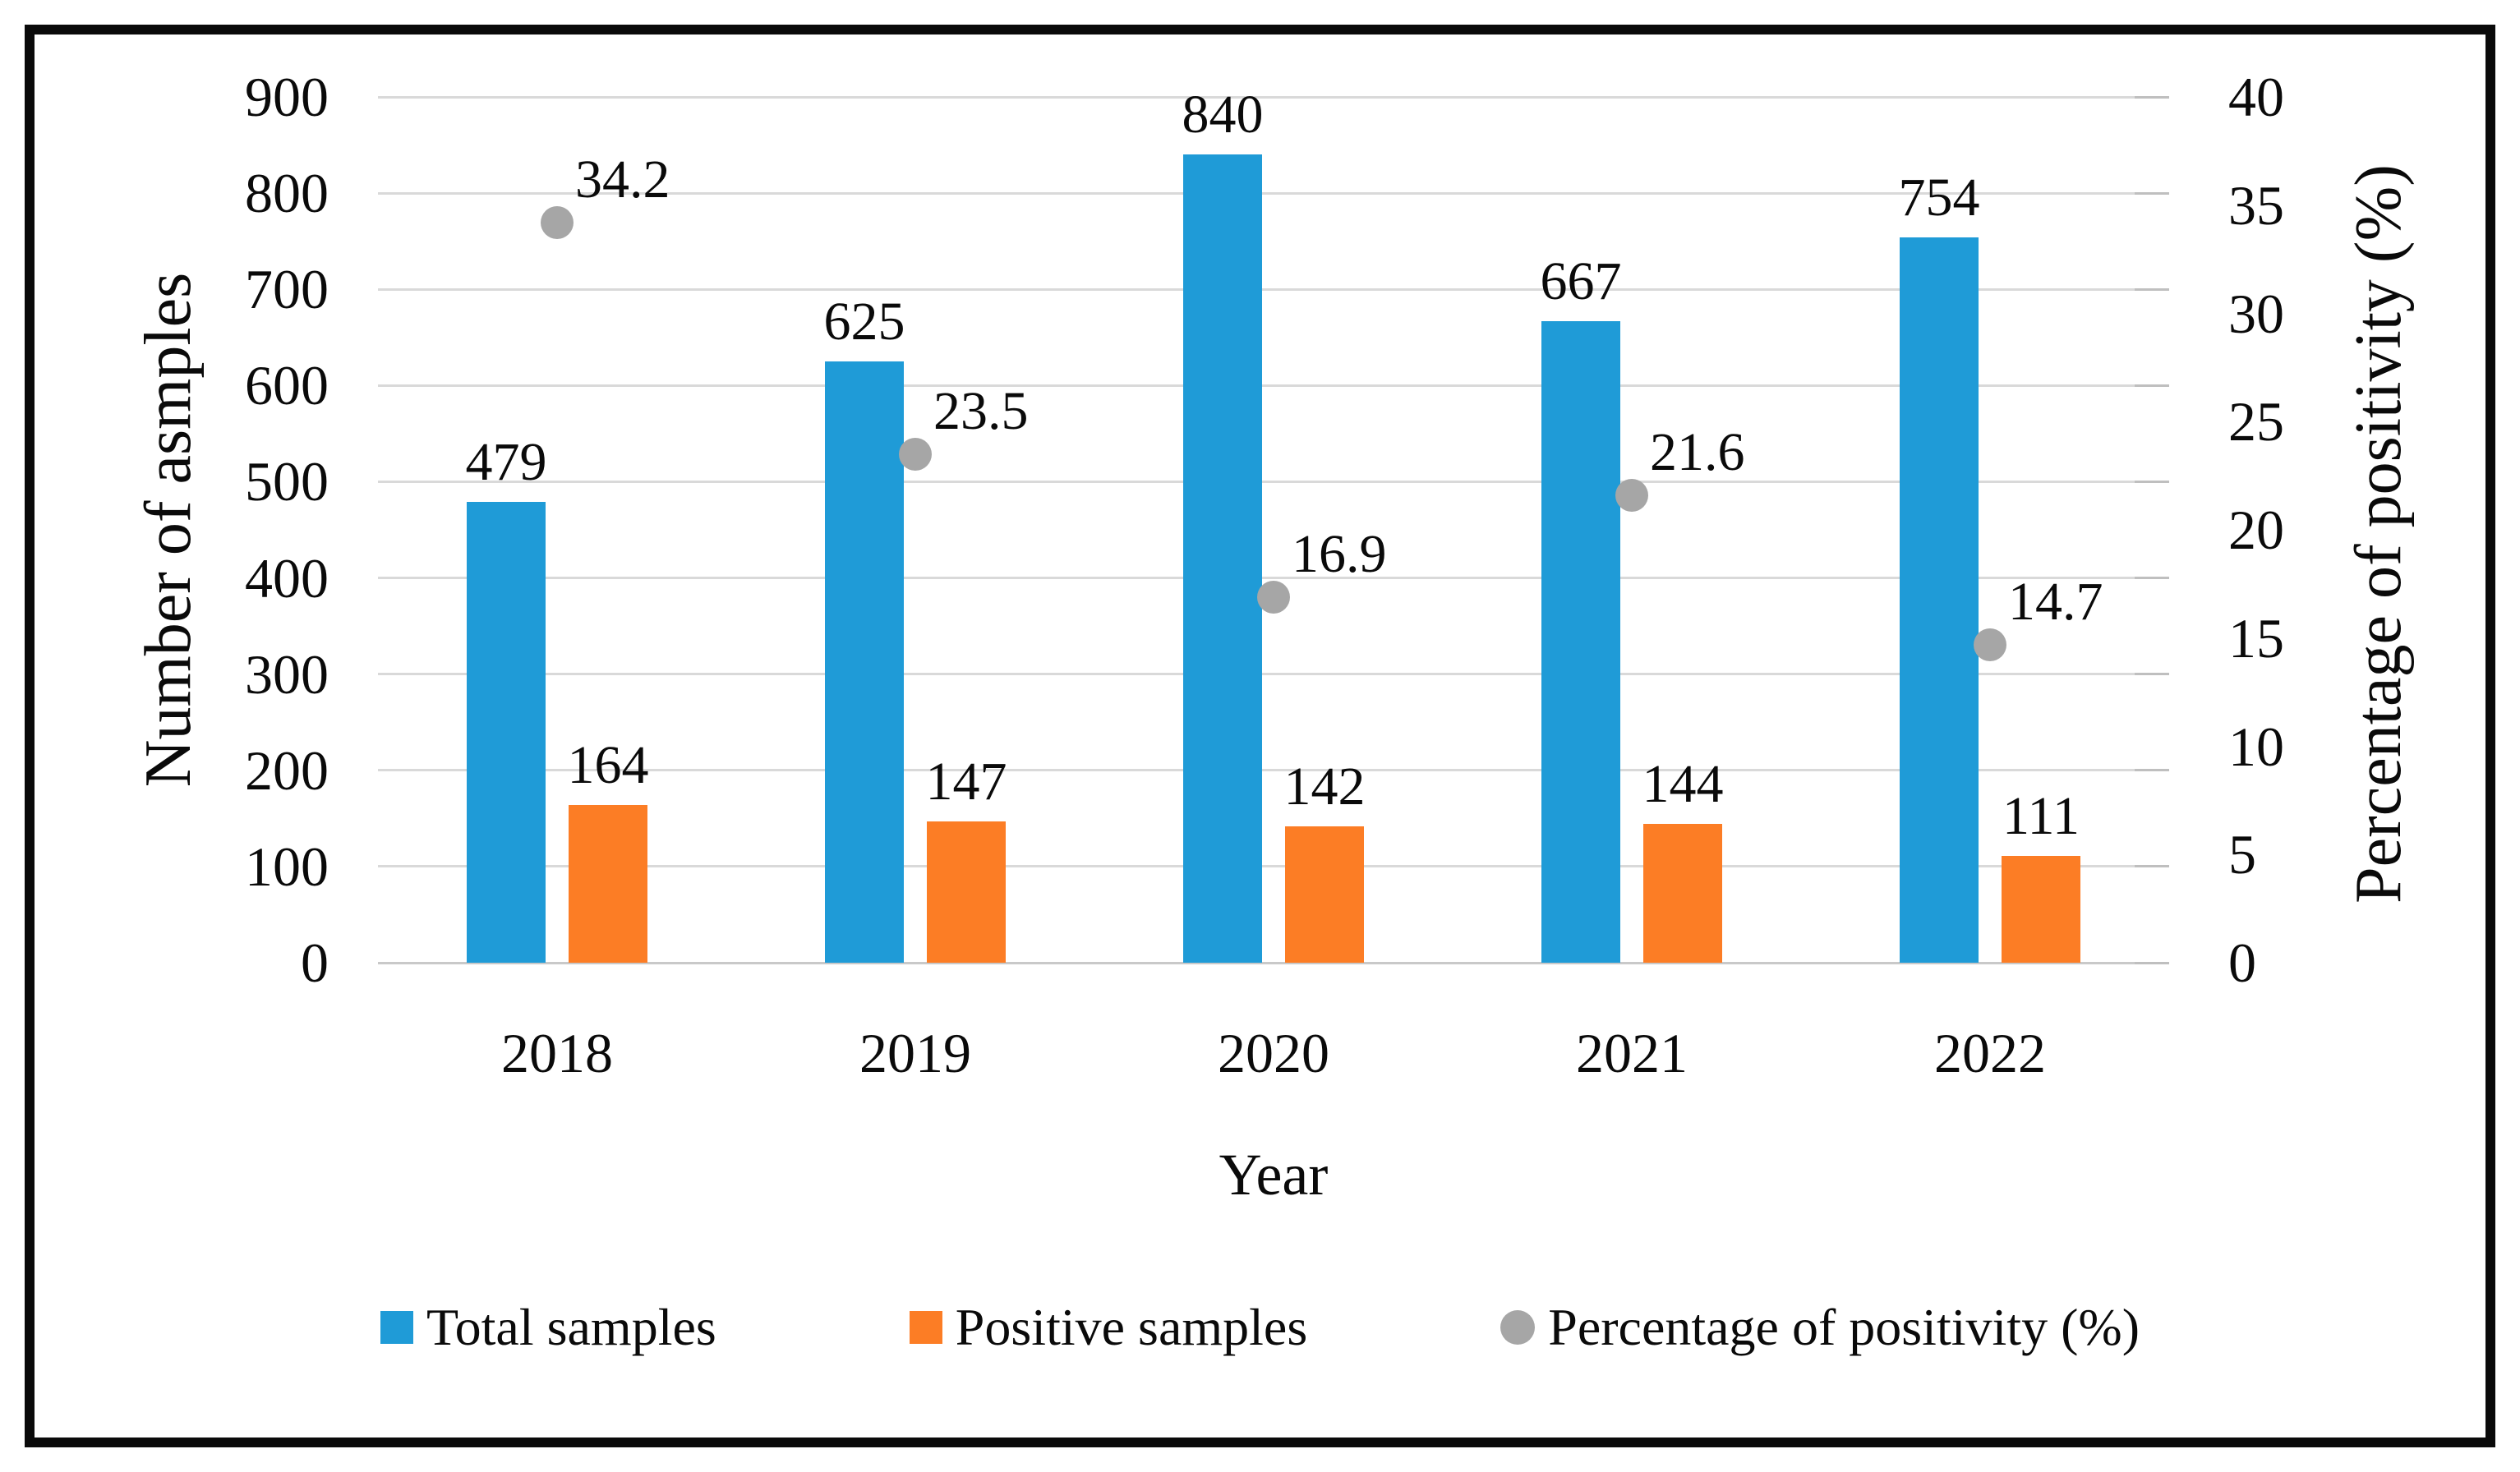 Image resolution: width=2520 pixels, height=1472 pixels. Describe the element at coordinates (287, 97) in the screenshot. I see `left-axis-tick-label: 900` at that location.